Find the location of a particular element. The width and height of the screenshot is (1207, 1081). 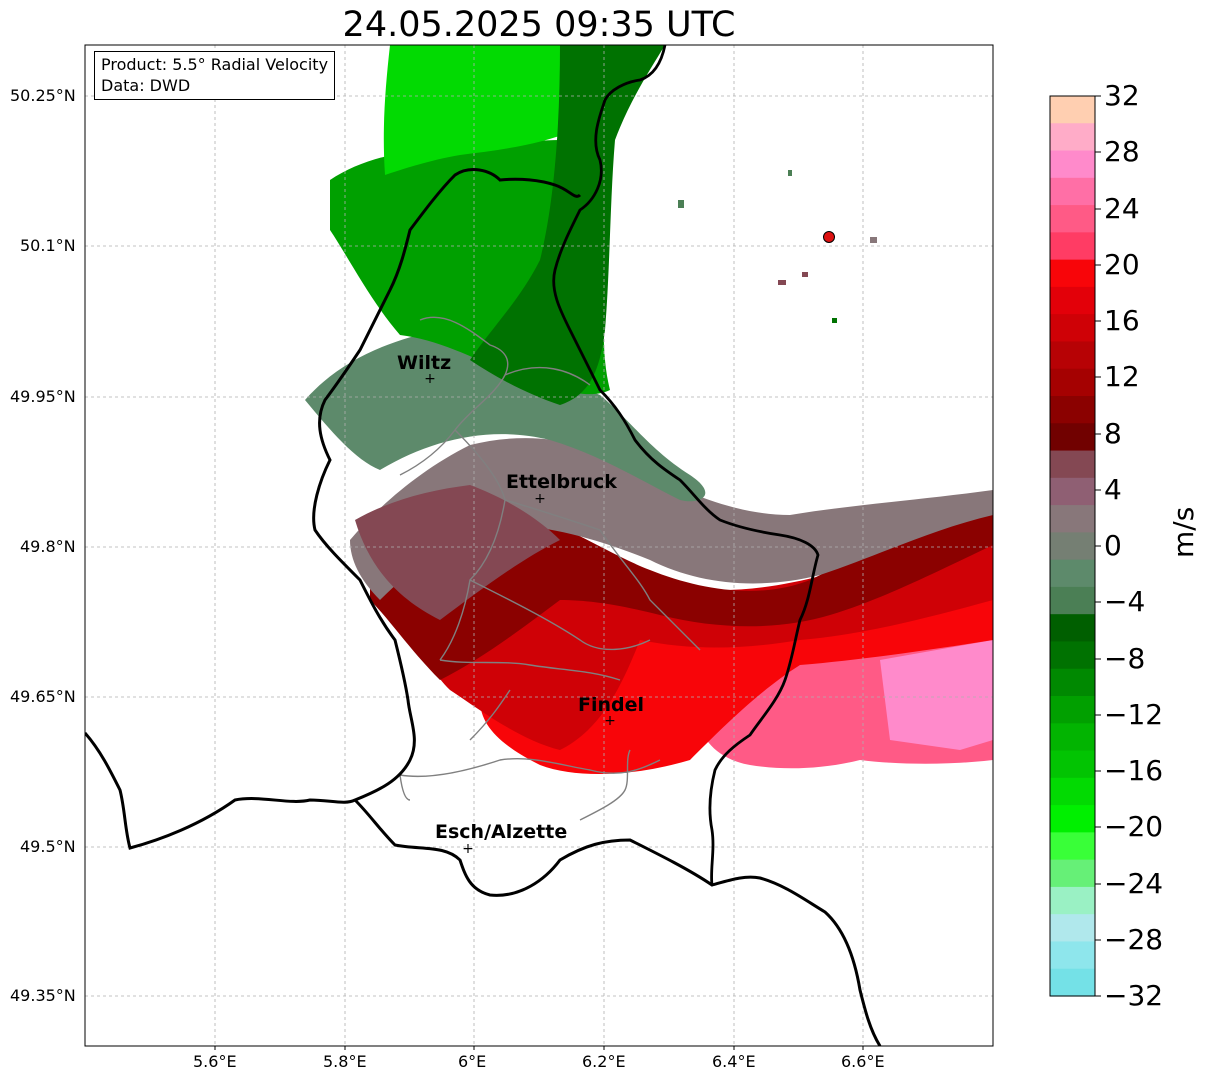

colorbar-tick-label: 12 is located at coordinates (1122, 376).